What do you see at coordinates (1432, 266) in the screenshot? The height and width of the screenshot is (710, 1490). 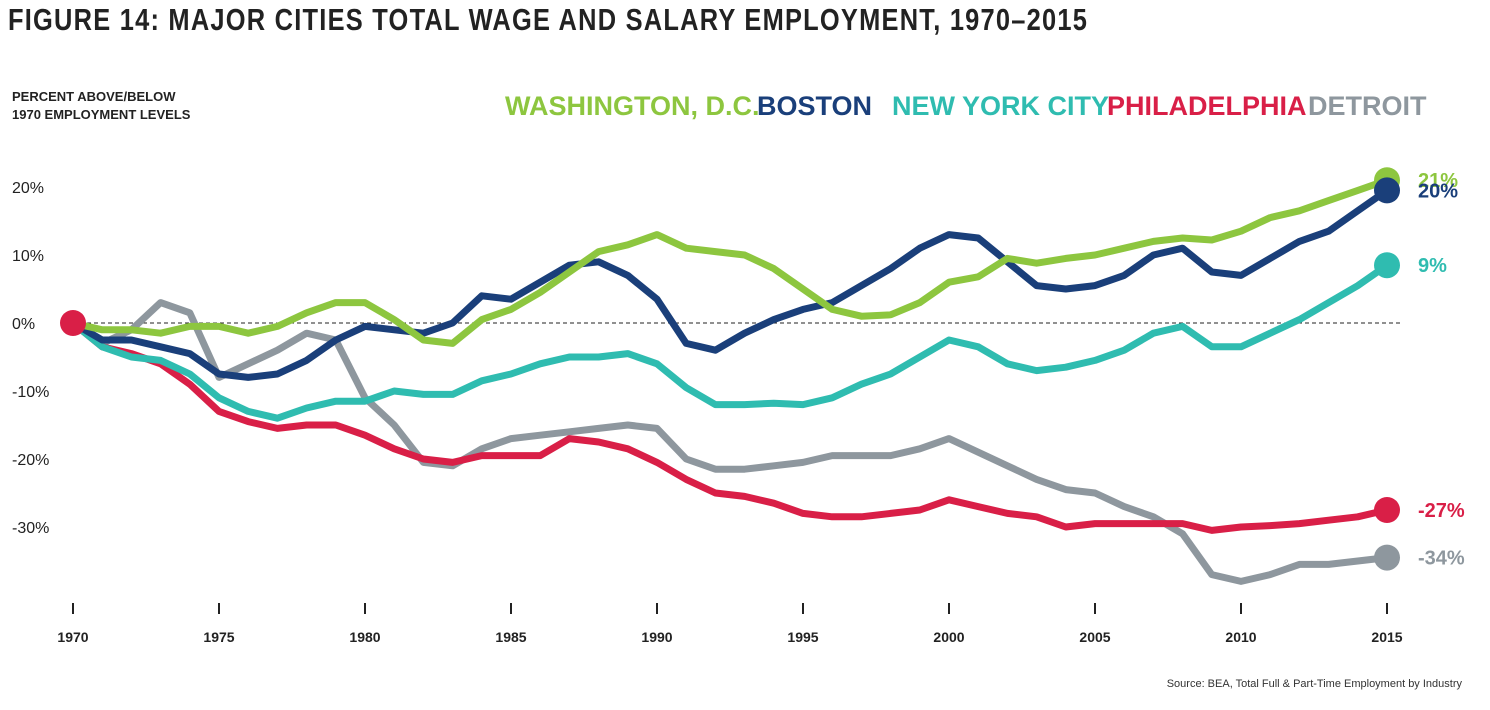 I see `end-label-new-york-city: 9%` at bounding box center [1432, 266].